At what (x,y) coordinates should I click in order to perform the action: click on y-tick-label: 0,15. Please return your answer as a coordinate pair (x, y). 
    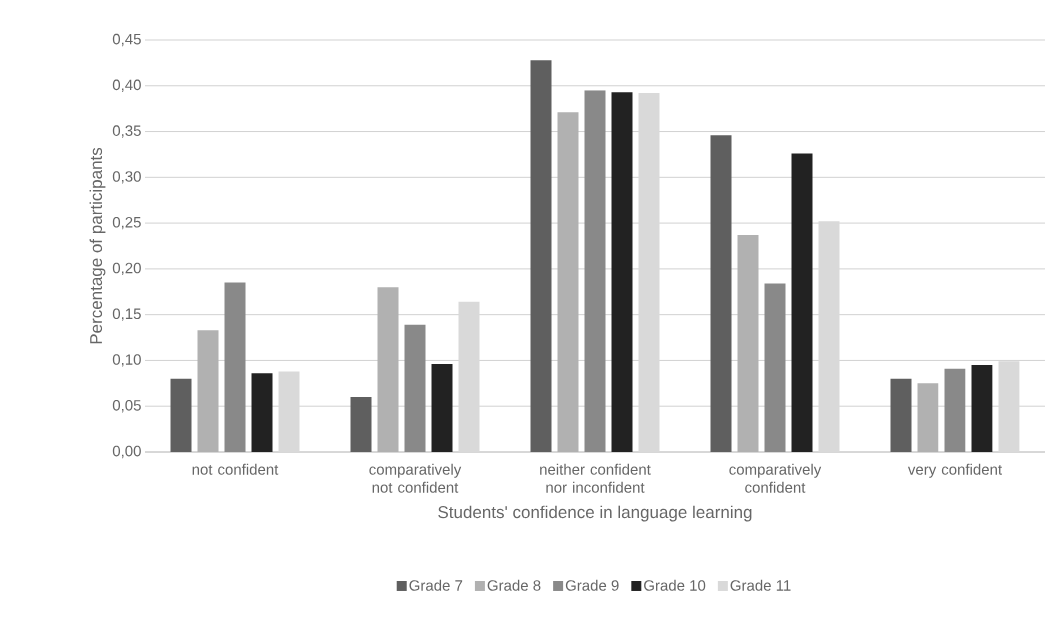
    Looking at the image, I should click on (126, 314).